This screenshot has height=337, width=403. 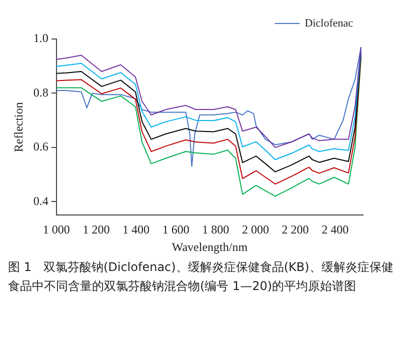 What do you see at coordinates (40, 201) in the screenshot?
I see `y-tick-label: 0.4` at bounding box center [40, 201].